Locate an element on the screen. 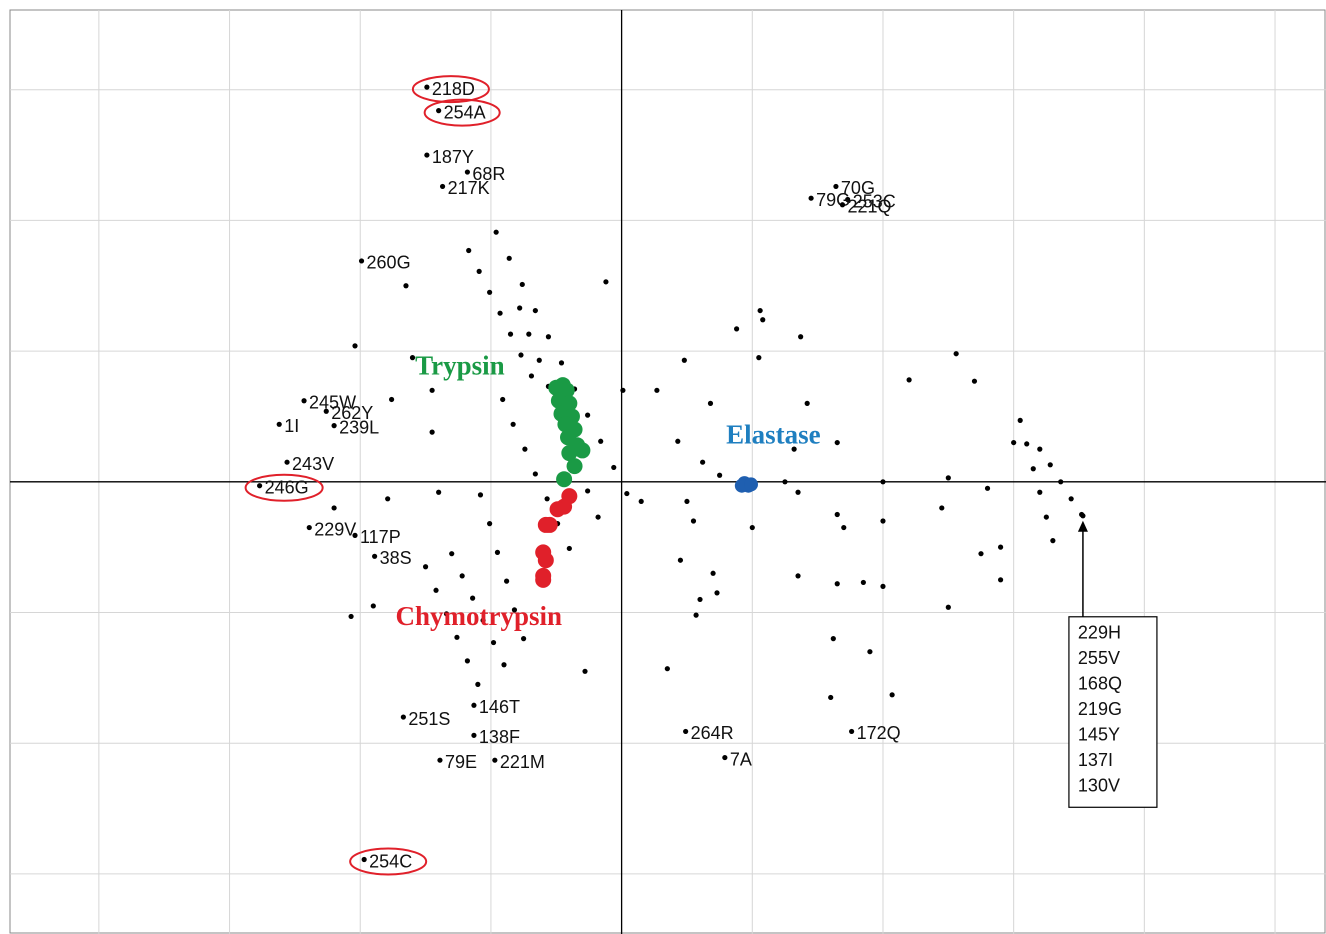 Image resolution: width=1326 pixels, height=934 pixels. point-label: 251S is located at coordinates (429, 719).